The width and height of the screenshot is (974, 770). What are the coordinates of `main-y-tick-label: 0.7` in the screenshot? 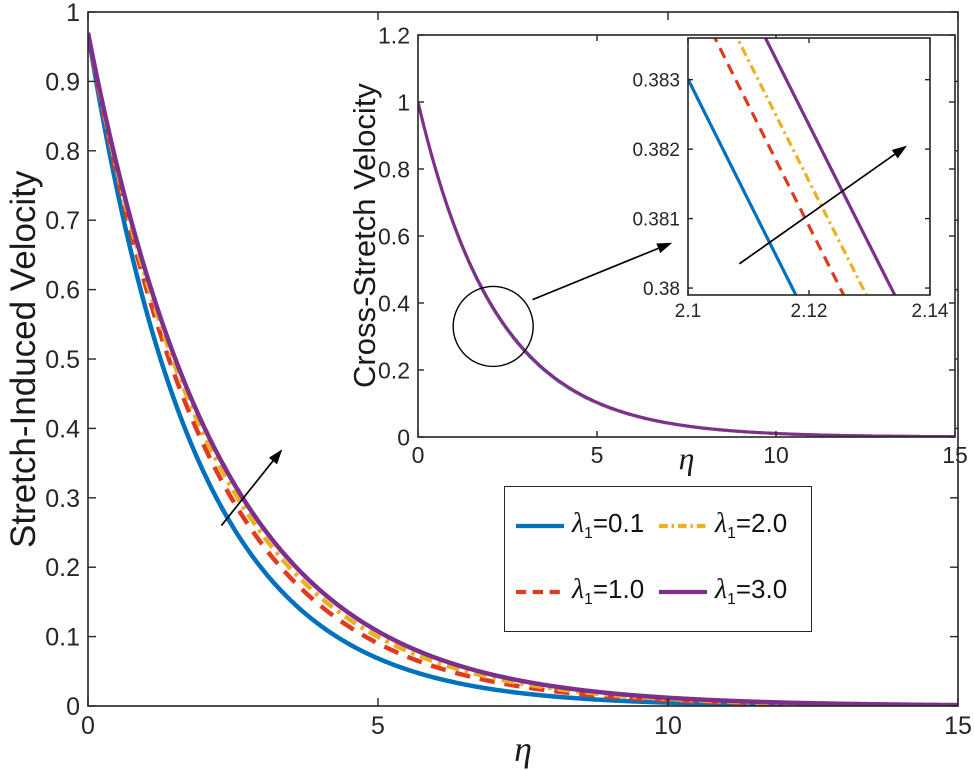 It's located at (62, 221).